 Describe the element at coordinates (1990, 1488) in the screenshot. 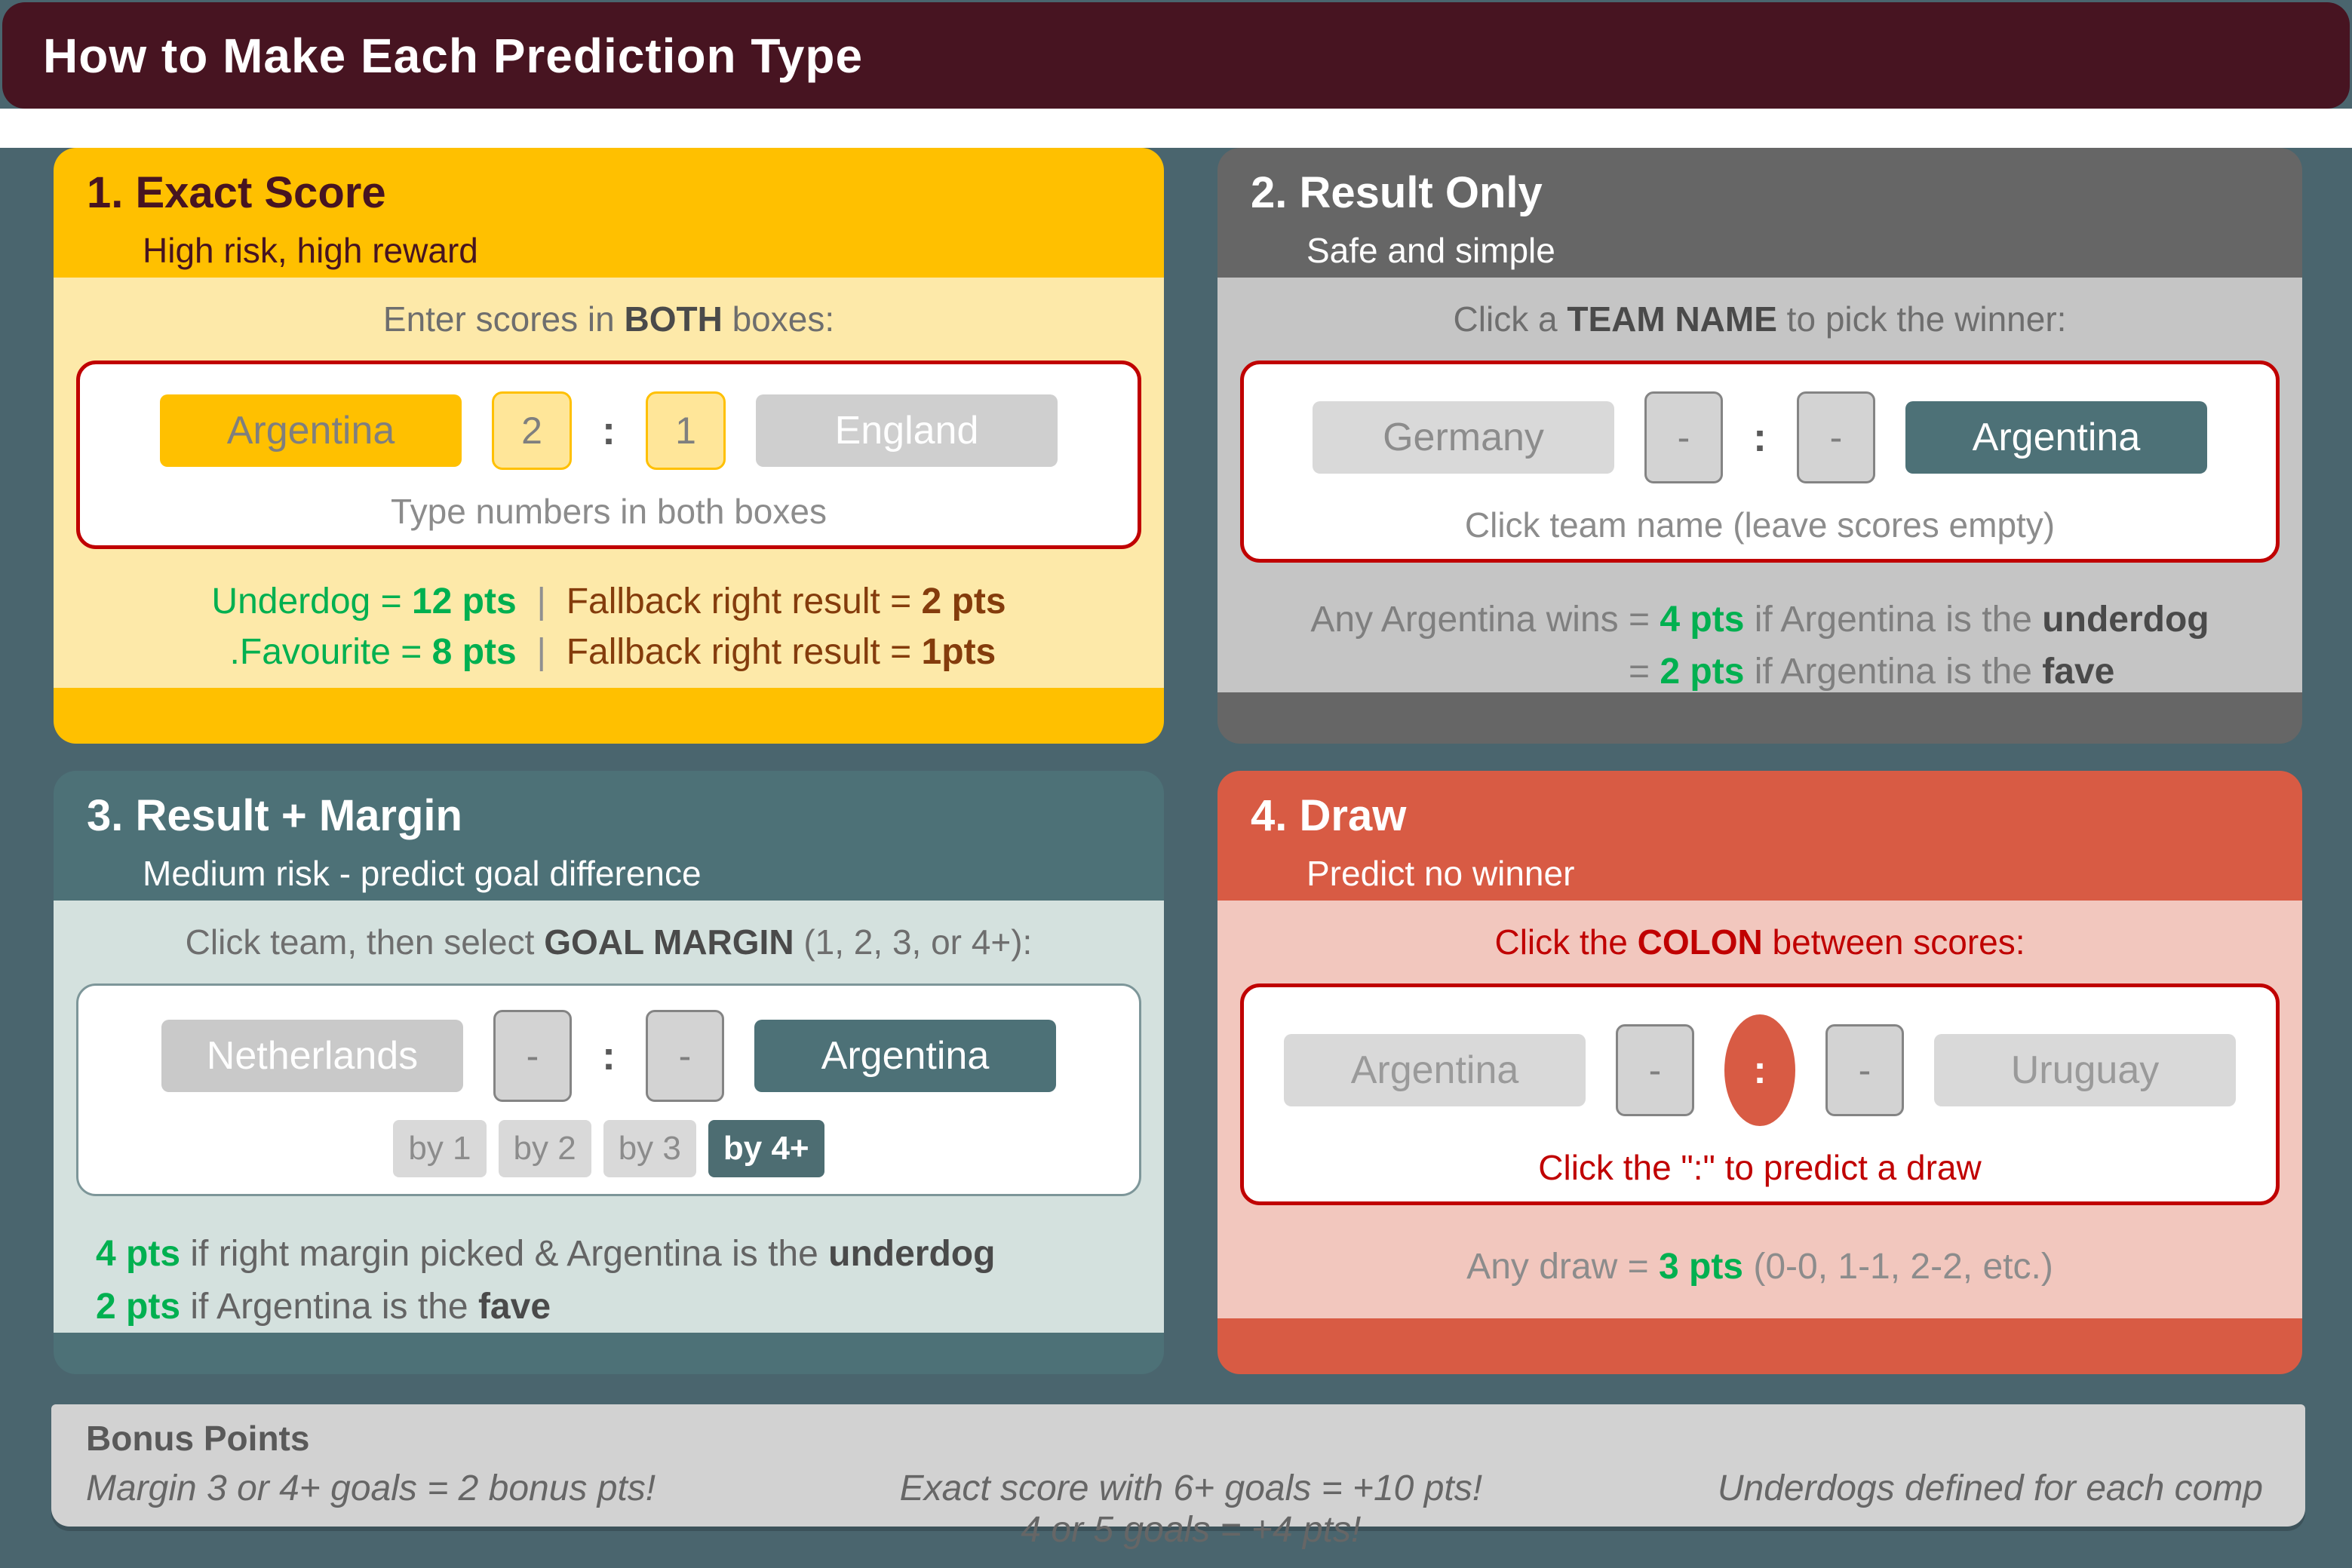

I see `bonus-underdog-note: Underdogs defined for each comp` at that location.